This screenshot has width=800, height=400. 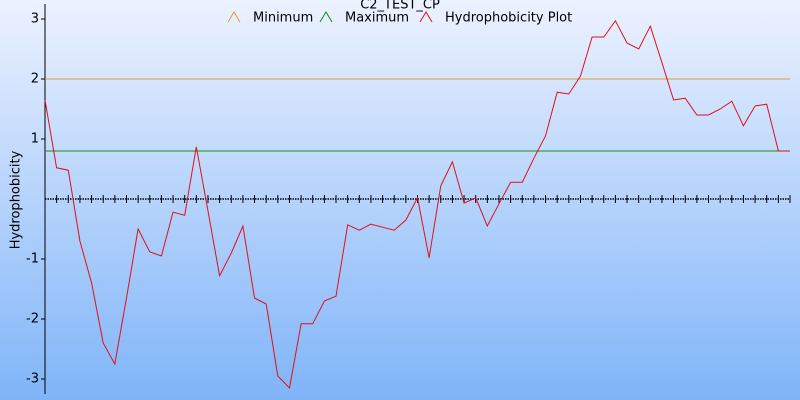 I want to click on y-tick-label: -1, so click(x=32, y=259).